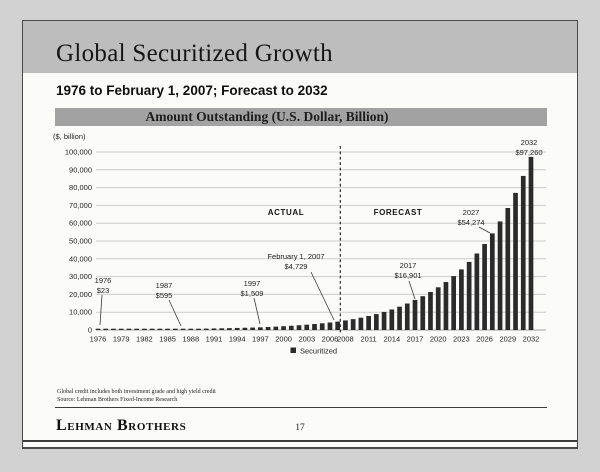 The image size is (600, 472). What do you see at coordinates (300, 428) in the screenshot?
I see `page-number: 17` at bounding box center [300, 428].